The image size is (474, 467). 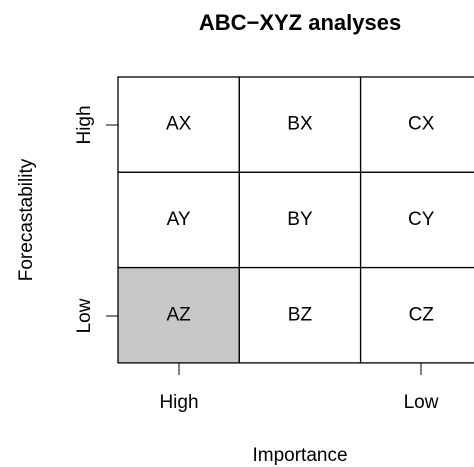 What do you see at coordinates (26, 219) in the screenshot?
I see `y-axis-label: Forecastability` at bounding box center [26, 219].